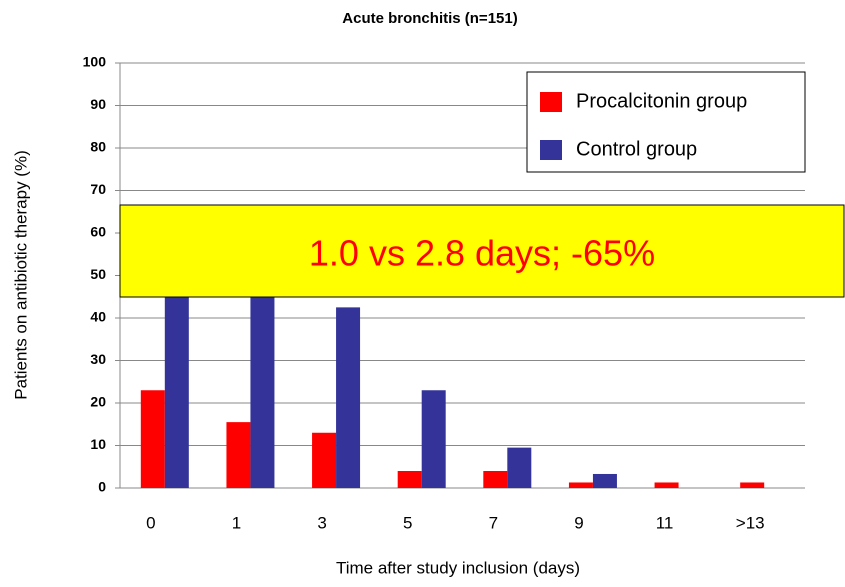  I want to click on x-tick-label: 7, so click(493, 522).